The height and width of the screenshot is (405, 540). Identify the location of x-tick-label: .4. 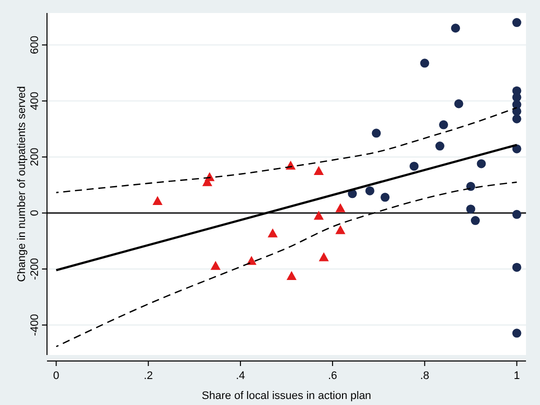
(241, 376).